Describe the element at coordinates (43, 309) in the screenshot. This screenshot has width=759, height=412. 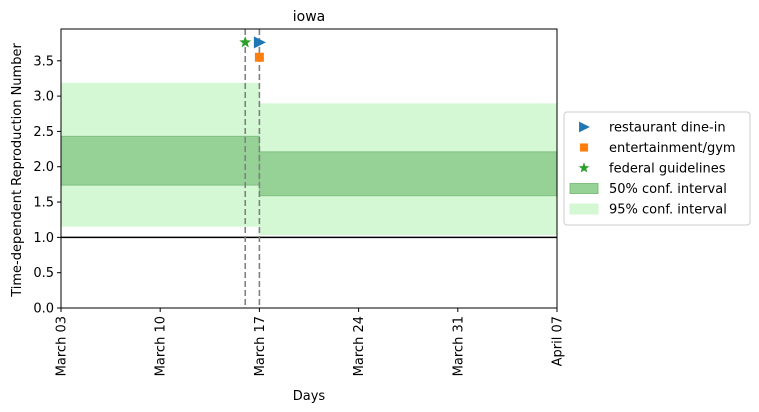
I see `y-tick-label: 0.0` at that location.